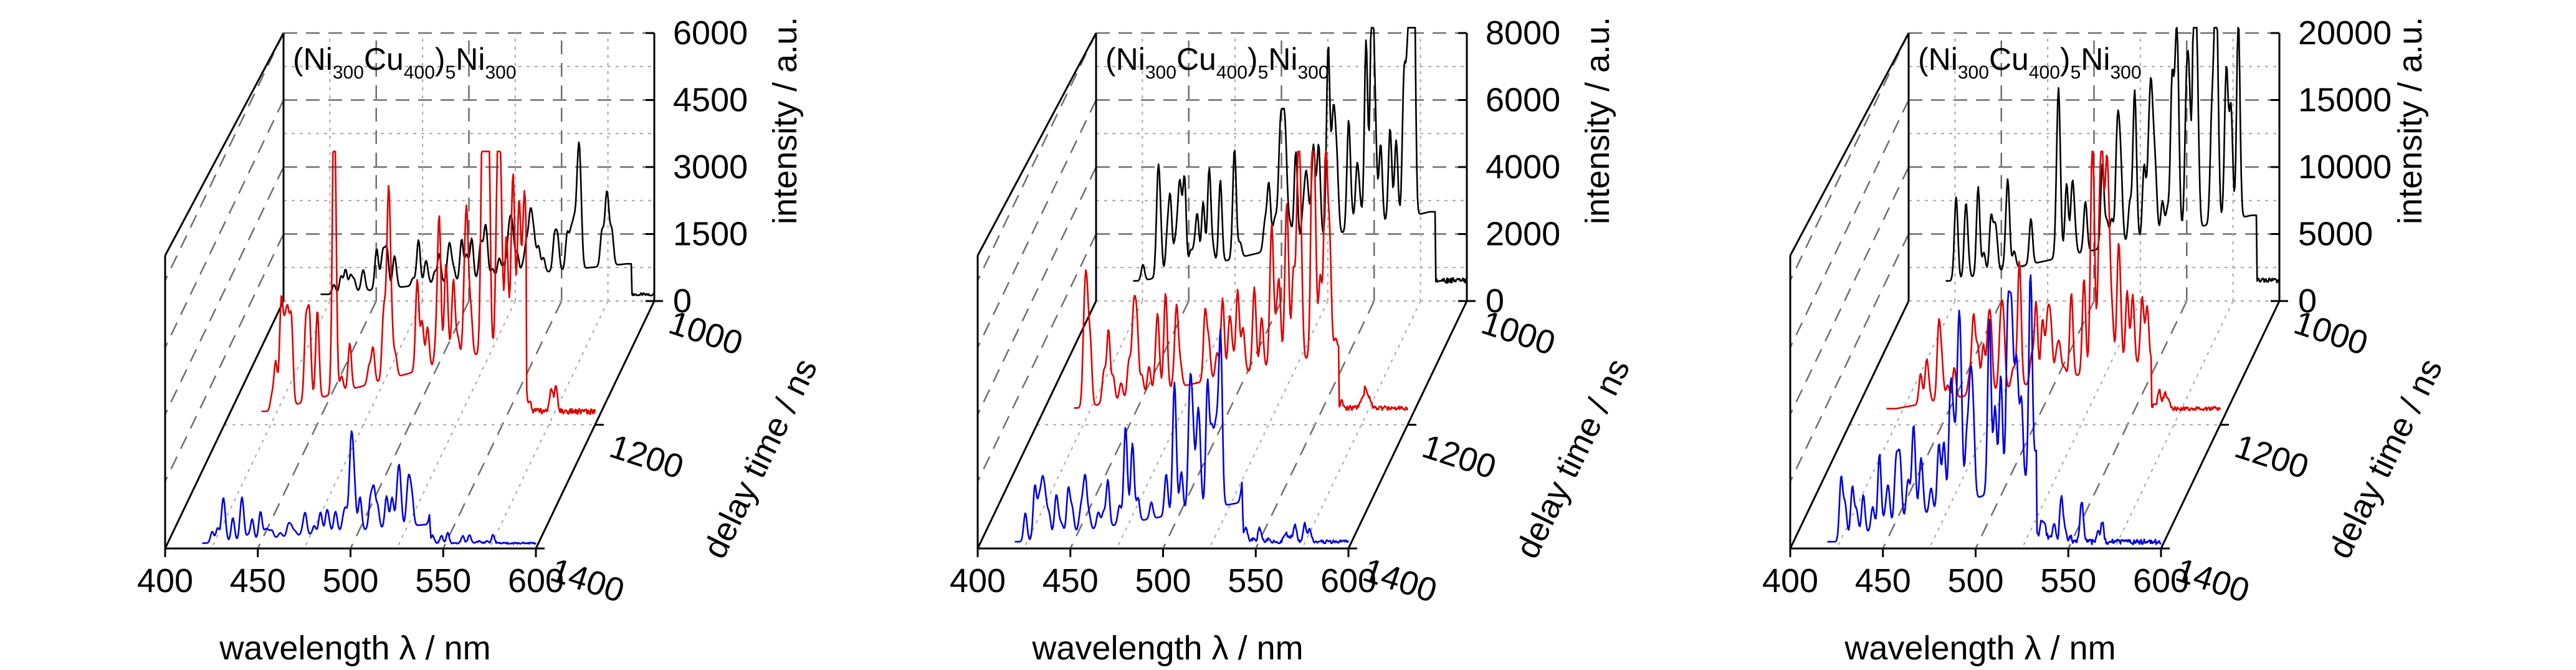  I want to click on intensity-tick-label: 3000, so click(710, 167).